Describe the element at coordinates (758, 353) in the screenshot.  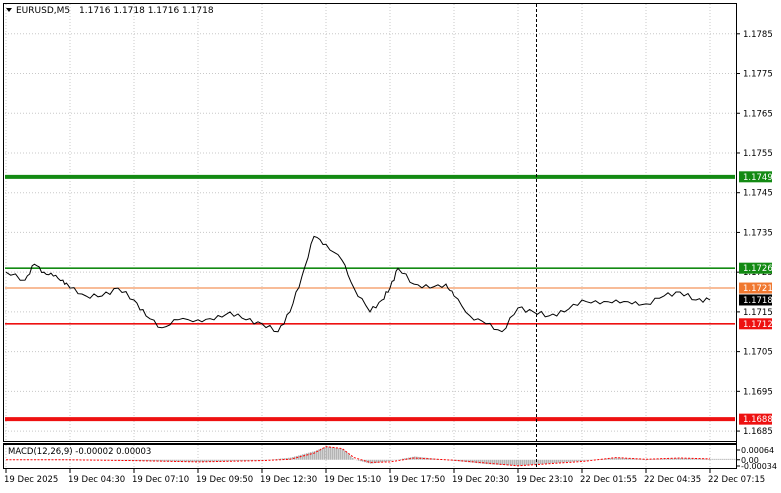
I see `price-axis-label: 1.1705` at that location.